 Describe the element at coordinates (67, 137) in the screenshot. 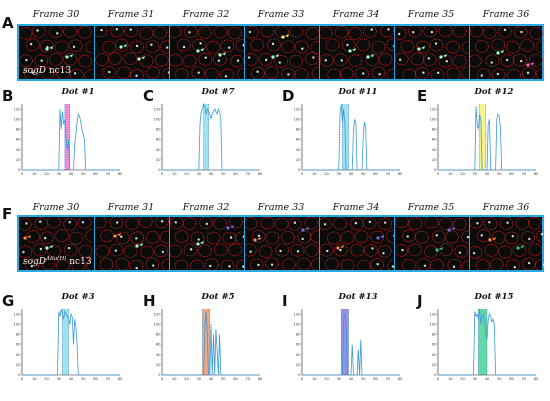

I see `highlight-span` at that location.